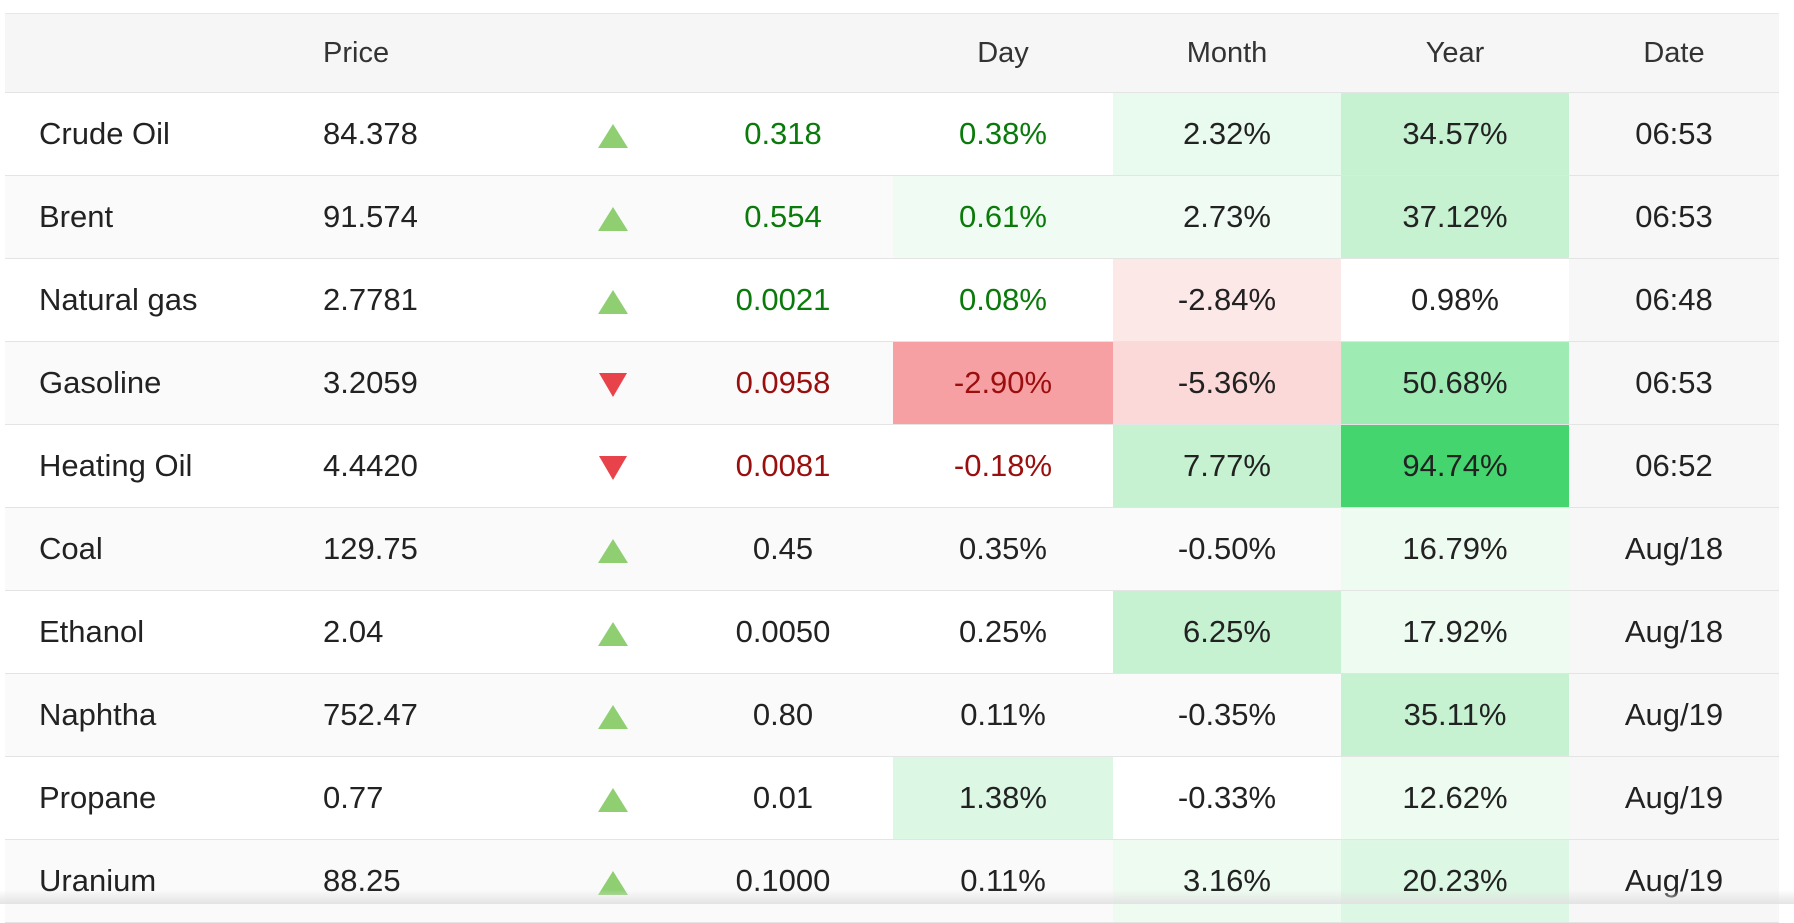  Describe the element at coordinates (1003, 549) in the screenshot. I see `day-change-cell: 0.35%` at that location.